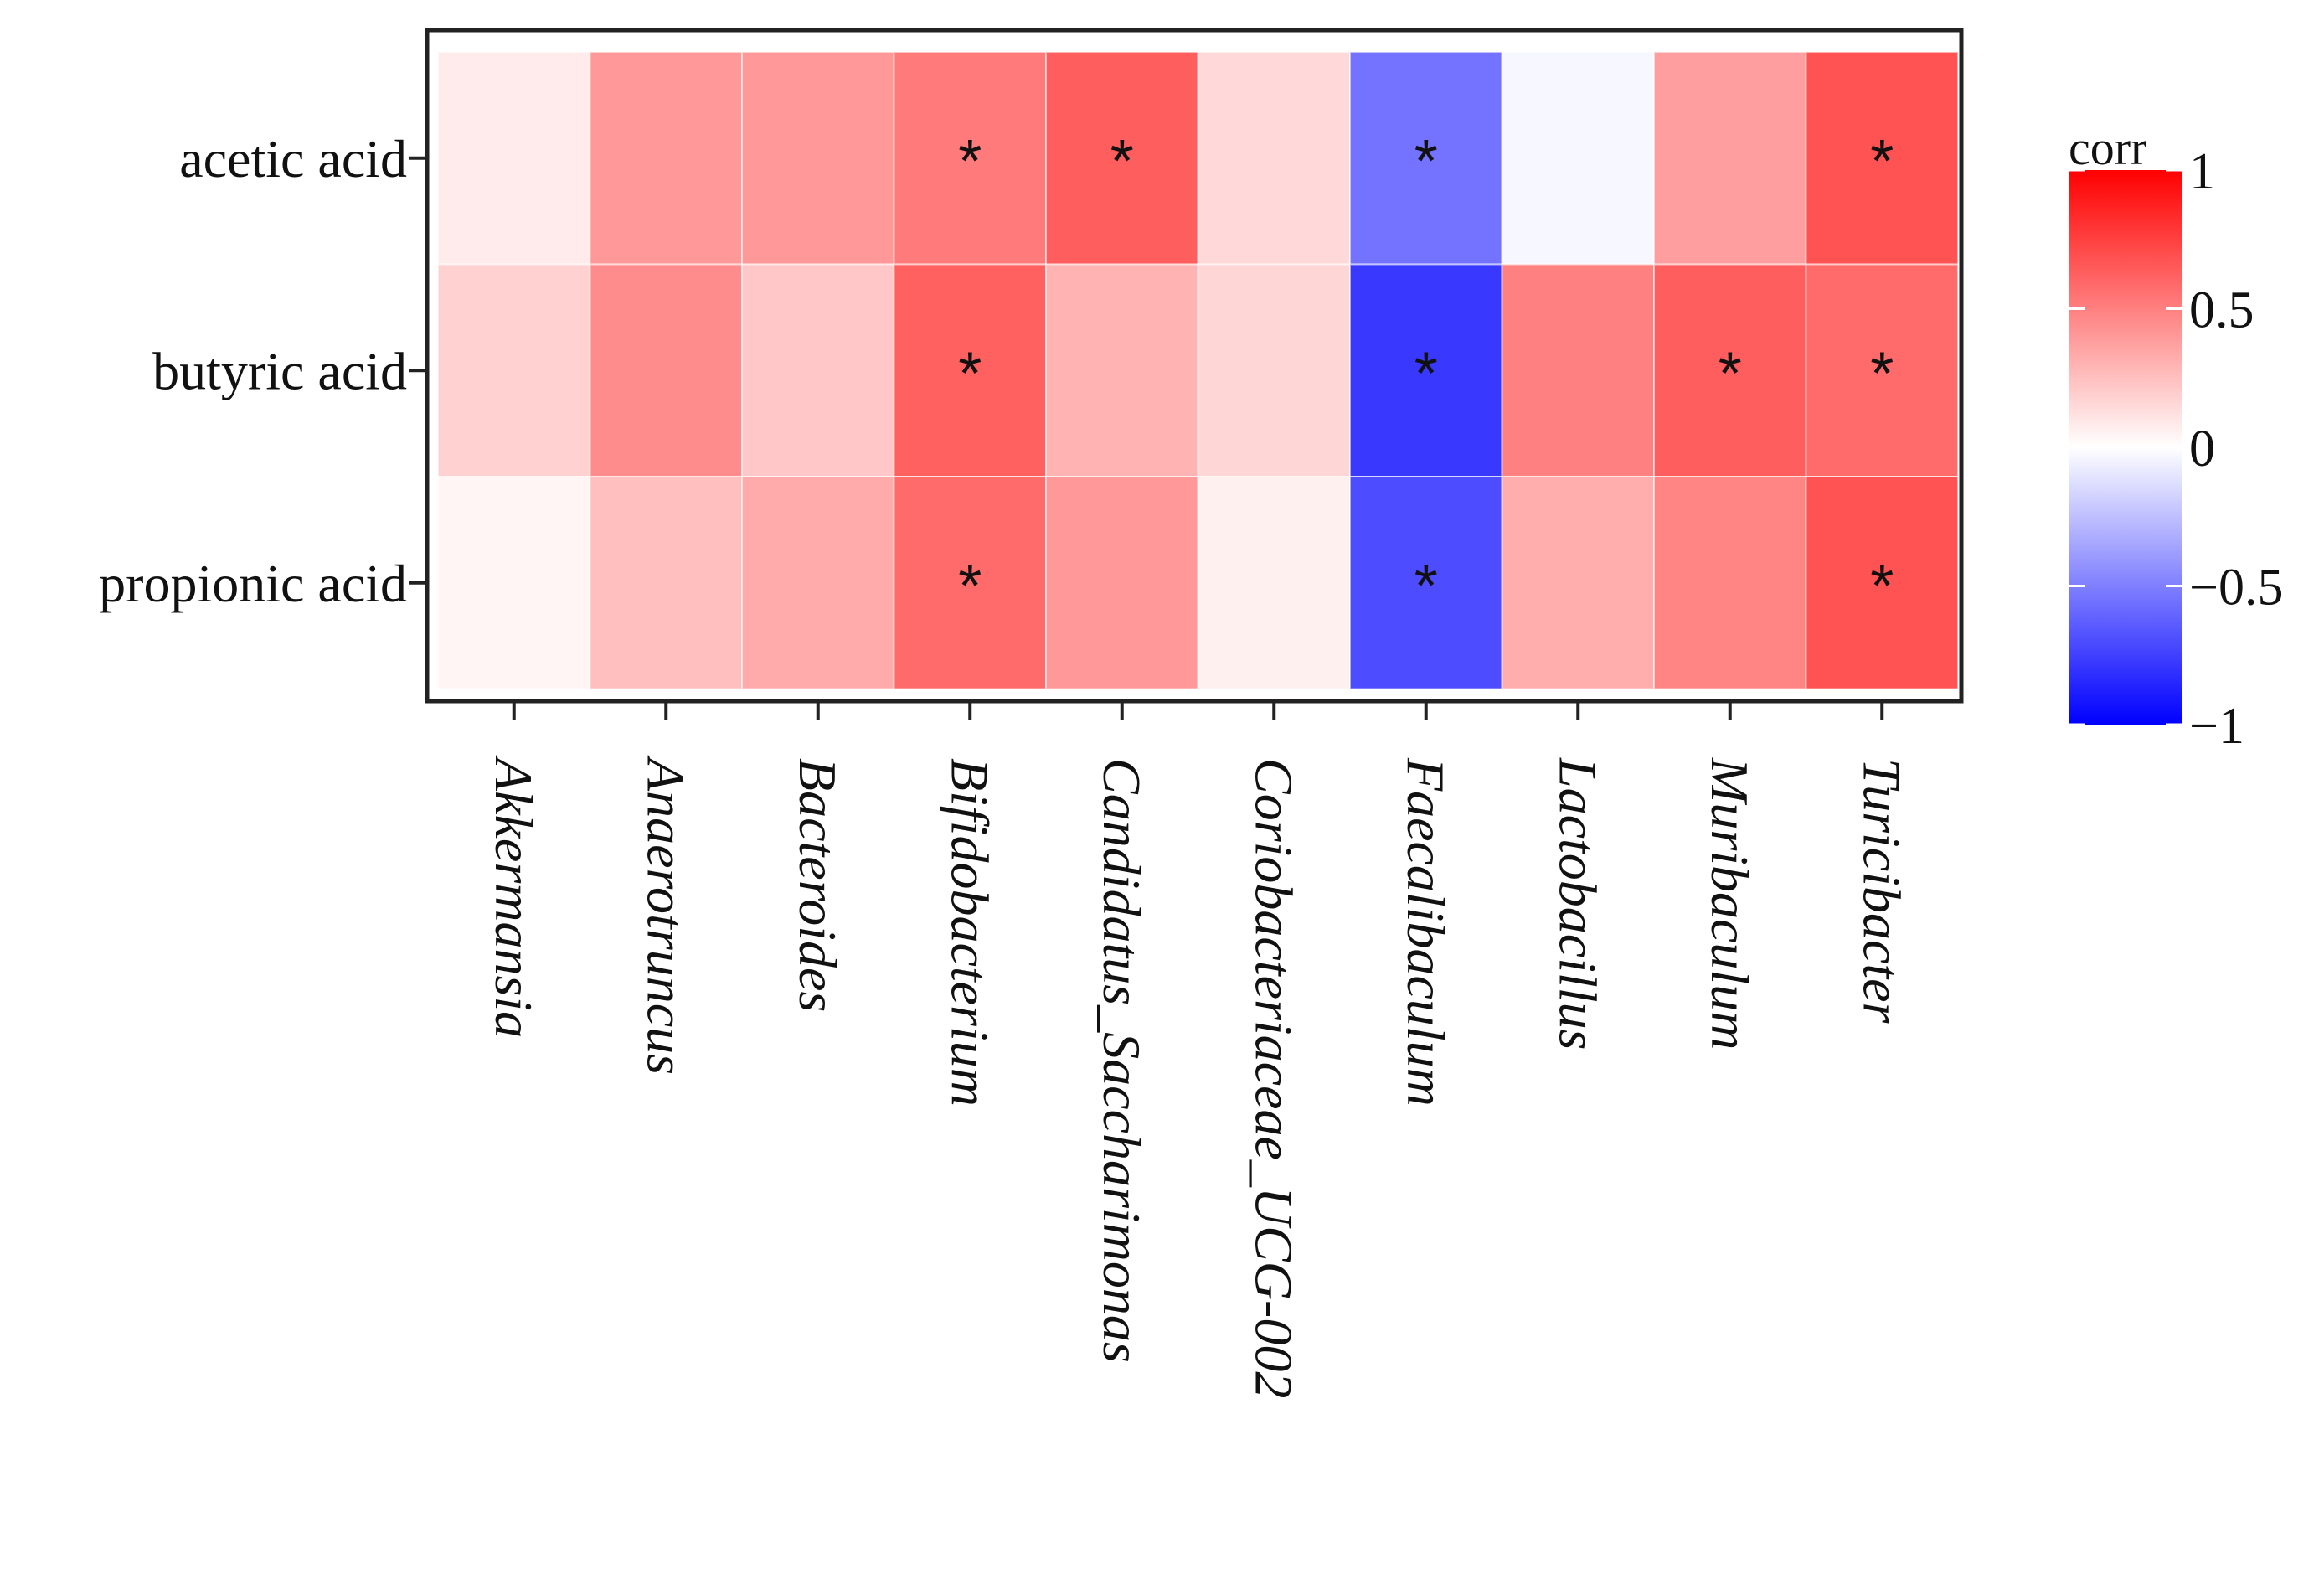 The image size is (2324, 1569). I want to click on cell-propionic-acid-muribaculum, so click(1730, 583).